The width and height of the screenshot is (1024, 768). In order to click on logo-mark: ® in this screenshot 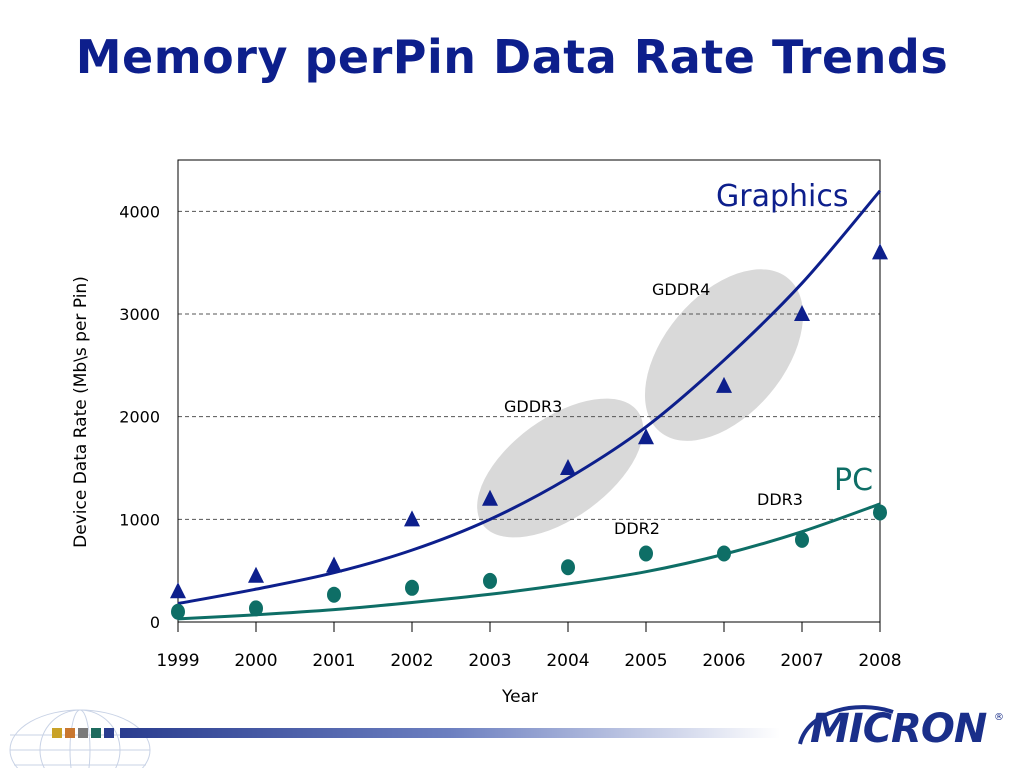, I will do `click(999, 717)`.